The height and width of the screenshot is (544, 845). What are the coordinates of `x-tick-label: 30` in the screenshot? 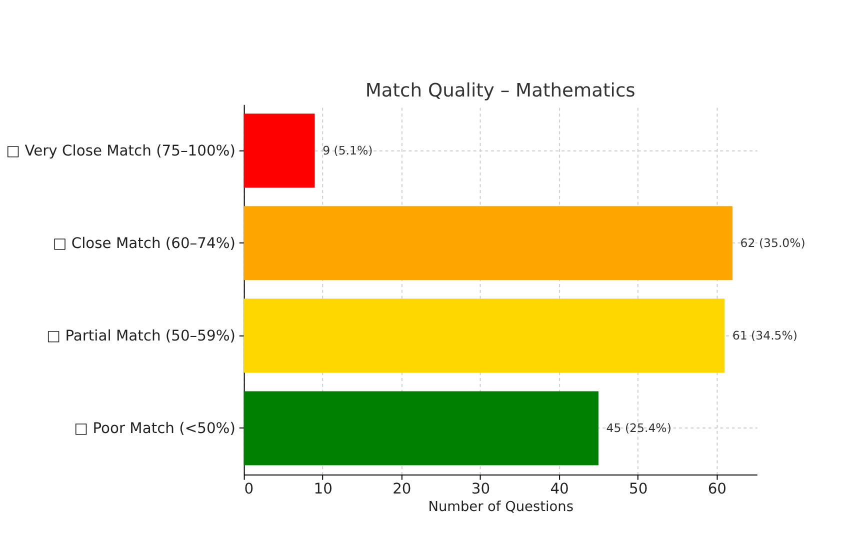 It's located at (480, 489).